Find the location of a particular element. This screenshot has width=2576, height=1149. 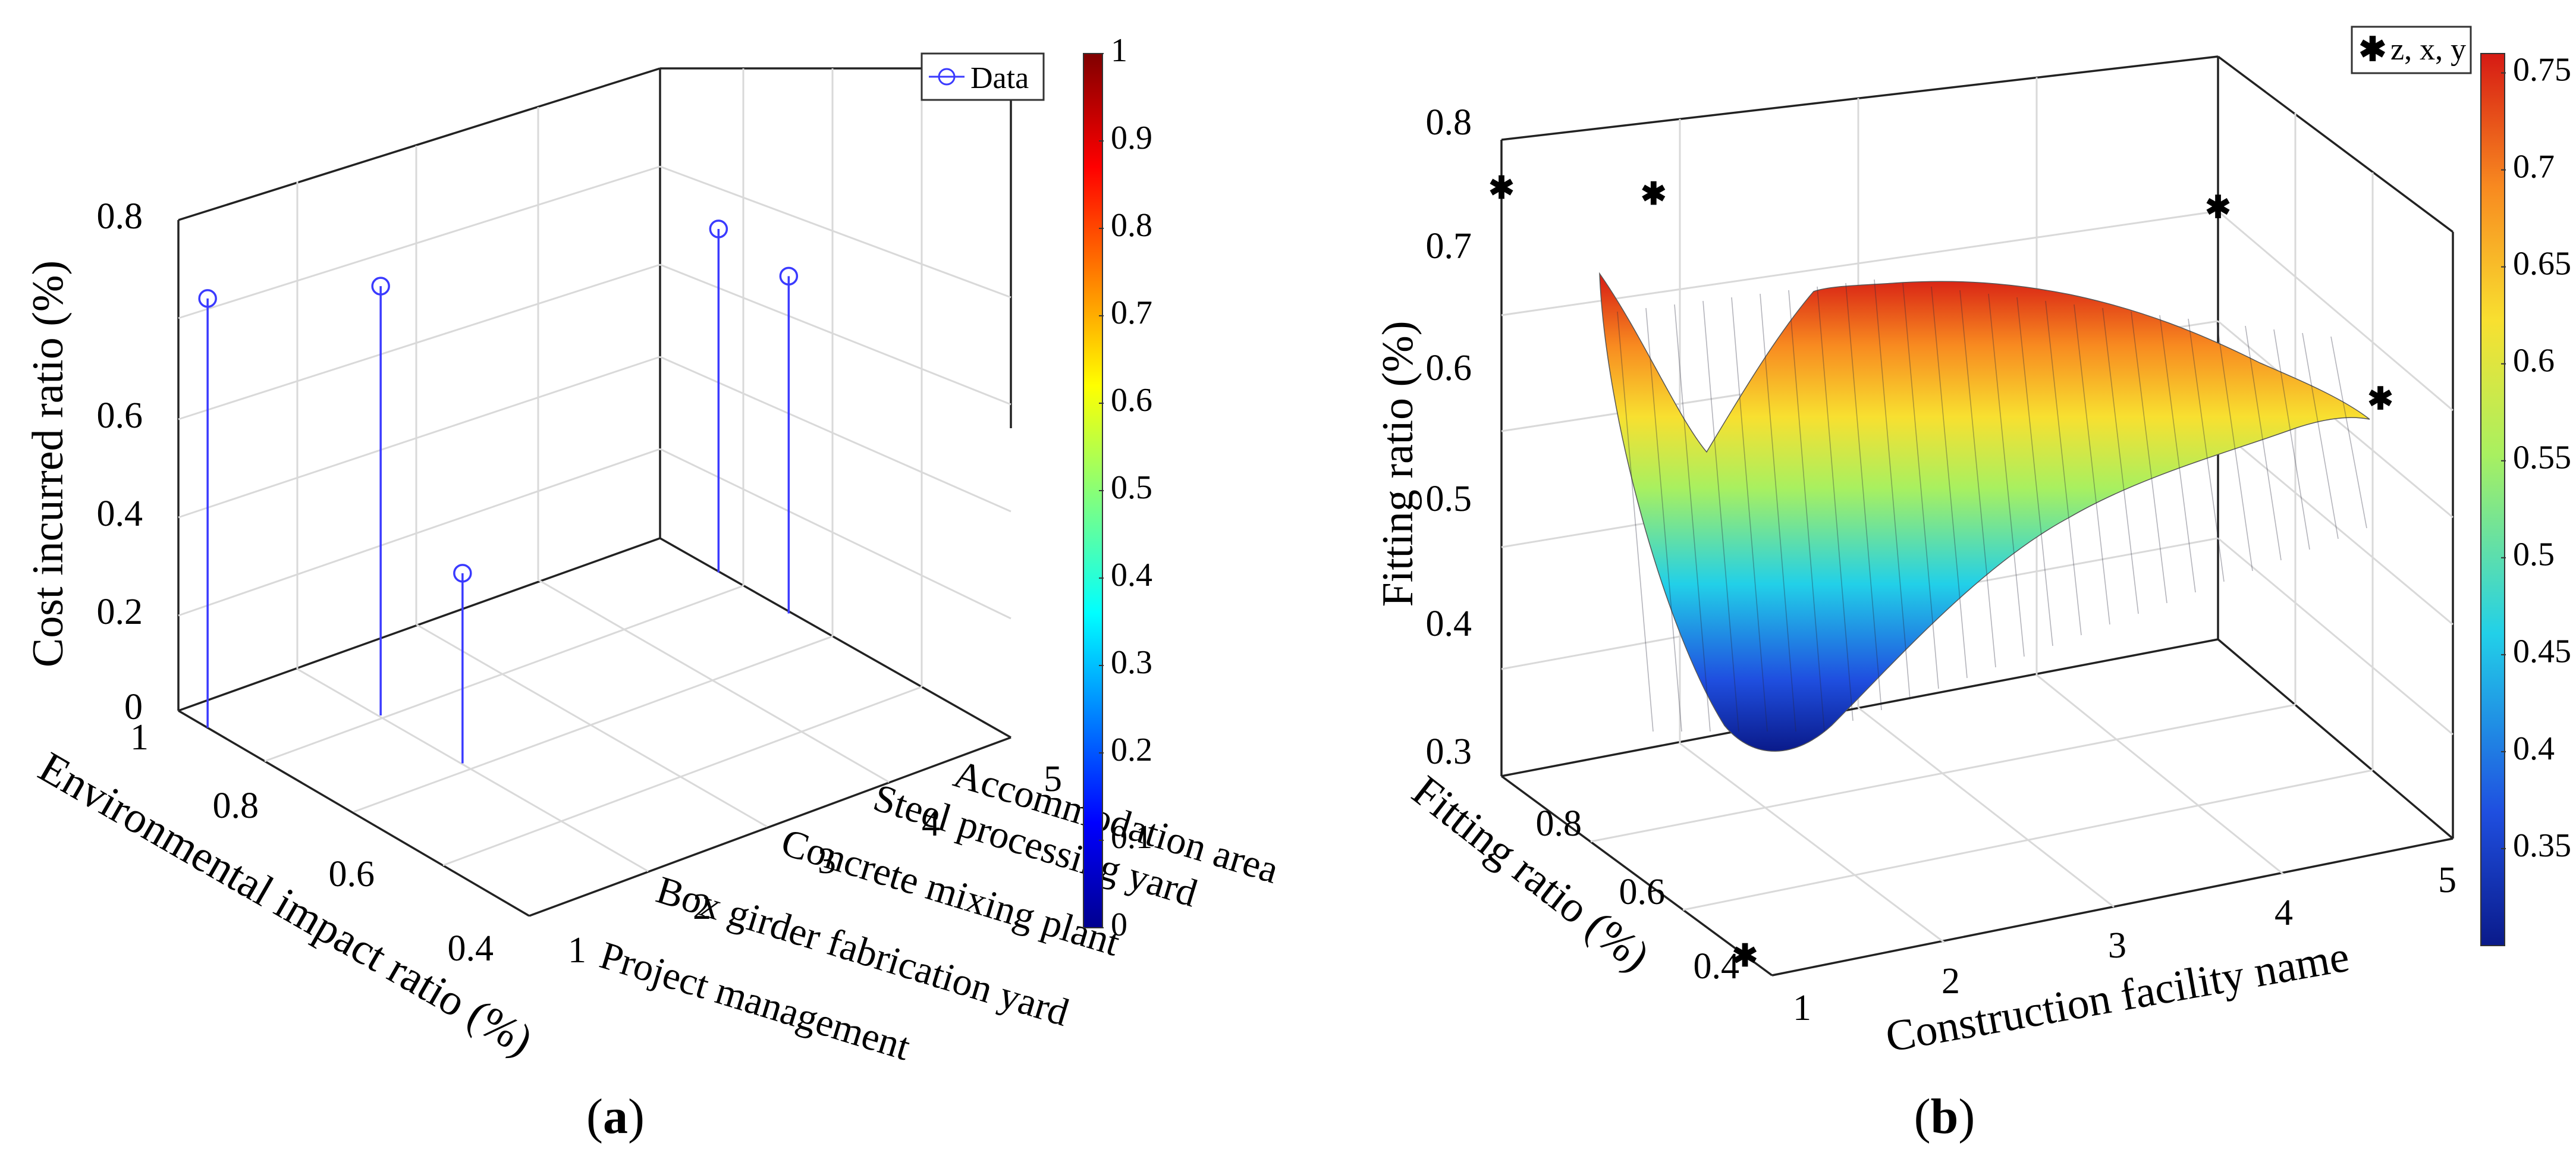

colorbar-tick-label: 0.5 is located at coordinates (1131, 487).